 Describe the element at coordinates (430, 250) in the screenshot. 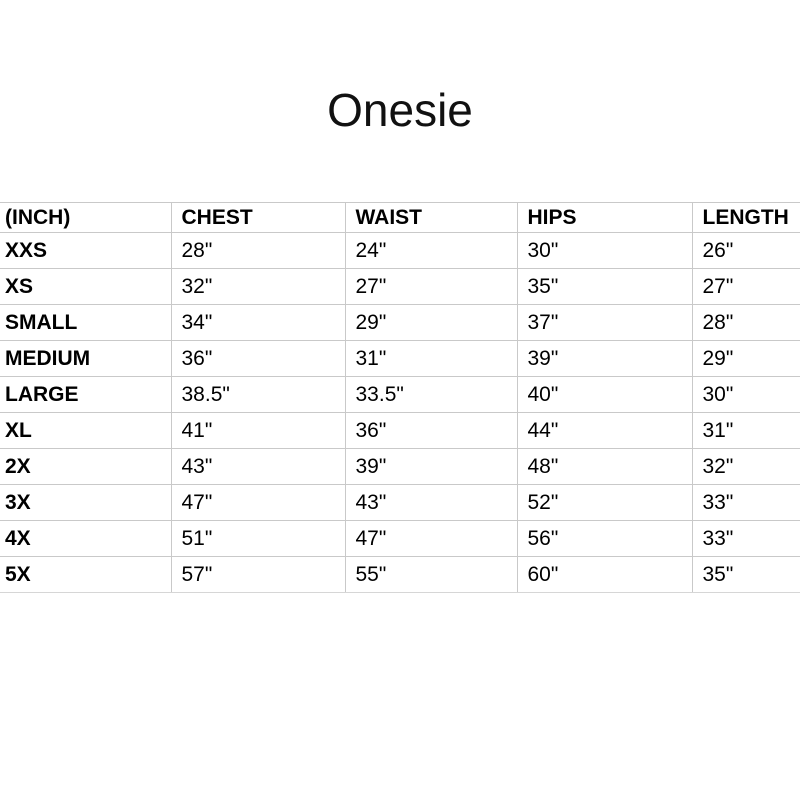

I see `waist-value: 24"` at that location.